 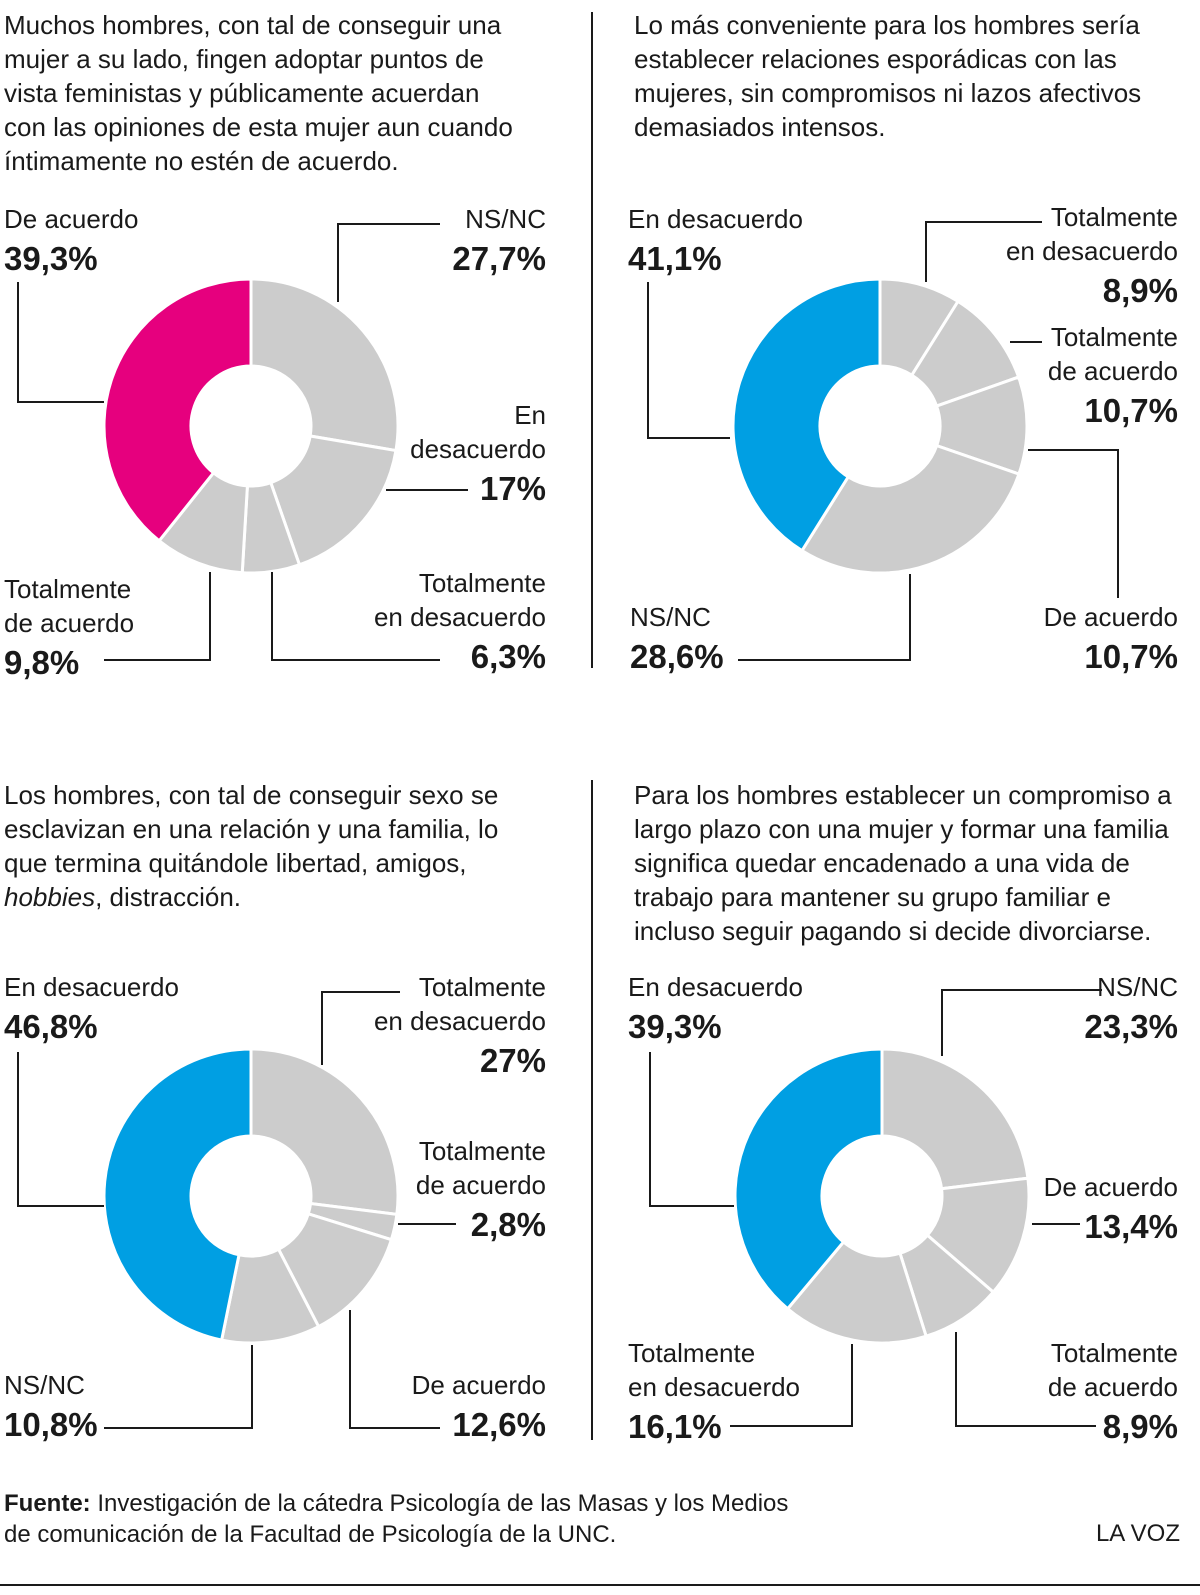 I want to click on slice-value-en-desacuerdo: 39,3%, so click(x=675, y=1026).